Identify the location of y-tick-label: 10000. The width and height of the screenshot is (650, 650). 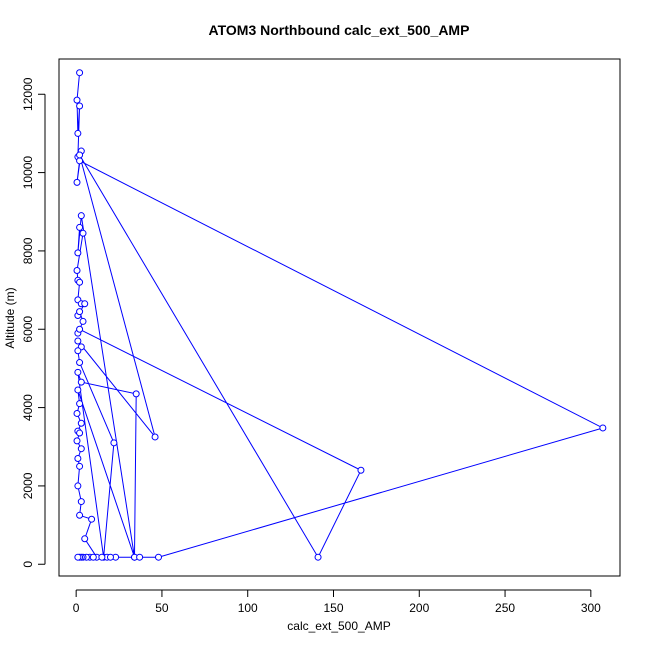
(28, 173).